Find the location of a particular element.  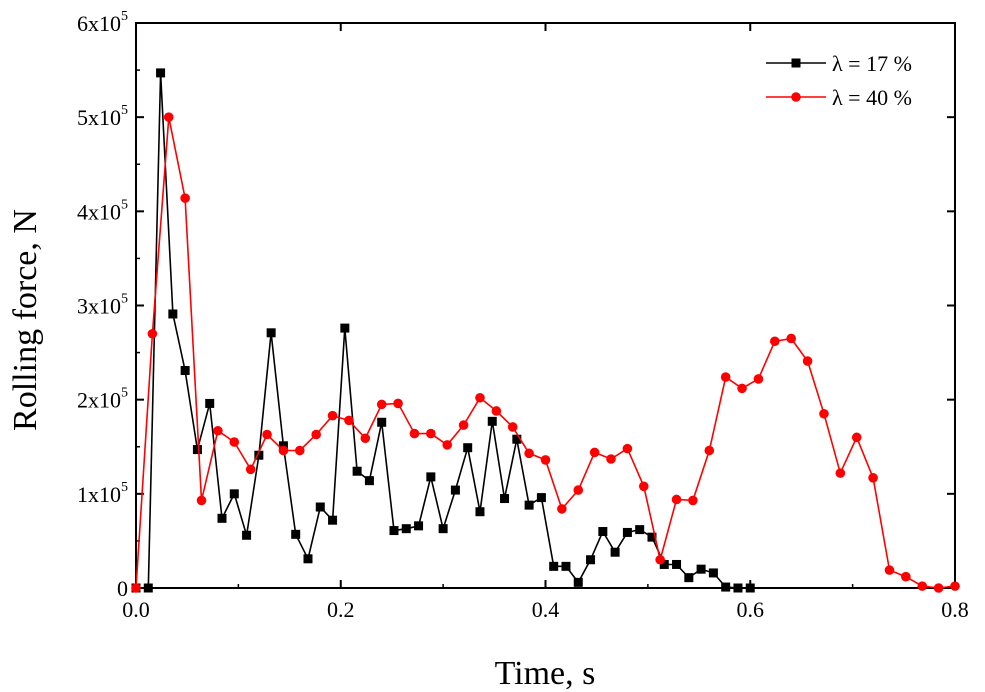

y-axis-label: Rolling force, N is located at coordinates (25, 320).